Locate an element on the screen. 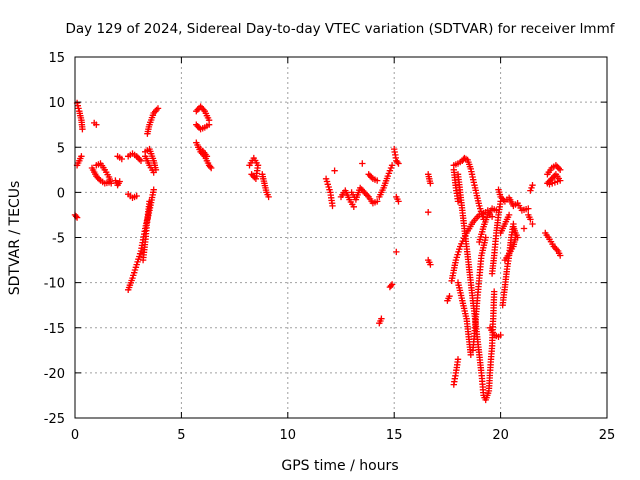 The width and height of the screenshot is (640, 480). x-axis-label: GPS time / hours is located at coordinates (339, 466).